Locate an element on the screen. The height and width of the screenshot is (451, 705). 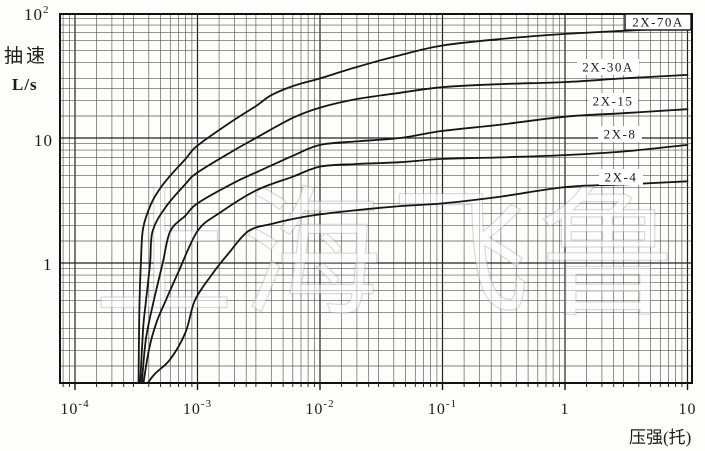
curve-label-2X-4: 2X-4 is located at coordinates (621, 177).